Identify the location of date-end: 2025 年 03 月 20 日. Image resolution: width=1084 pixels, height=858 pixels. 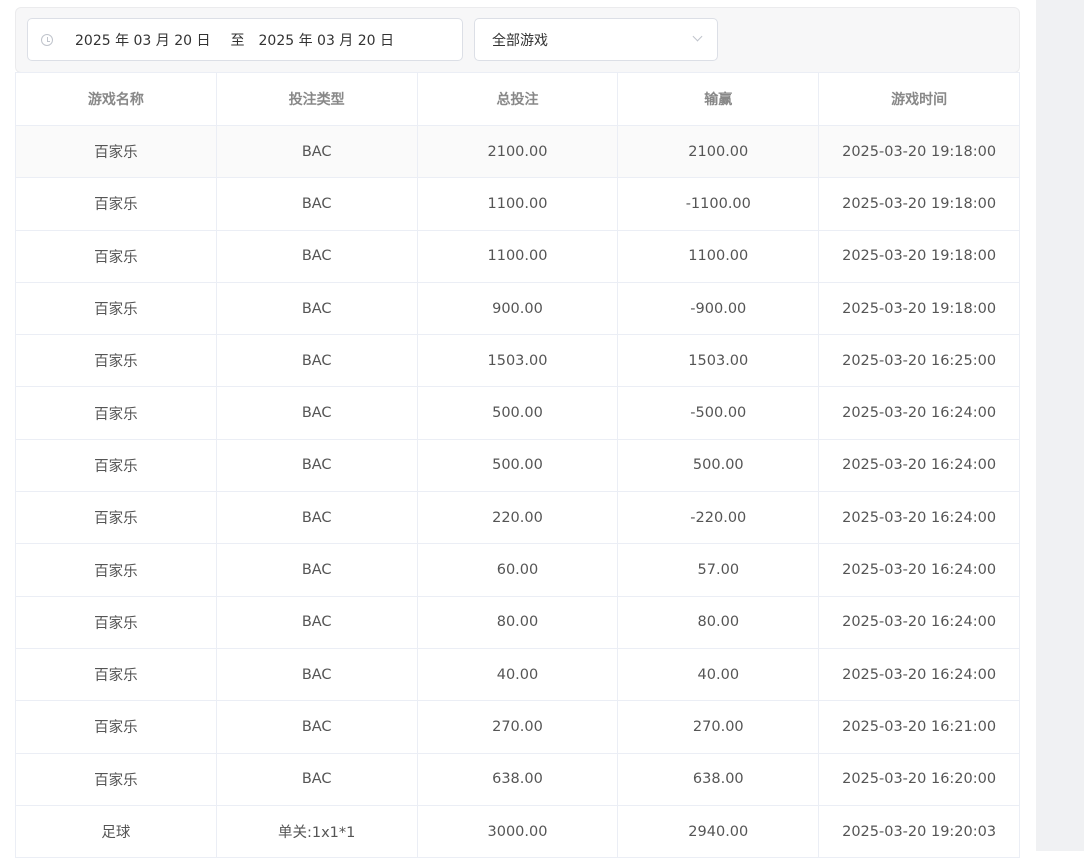
(326, 40).